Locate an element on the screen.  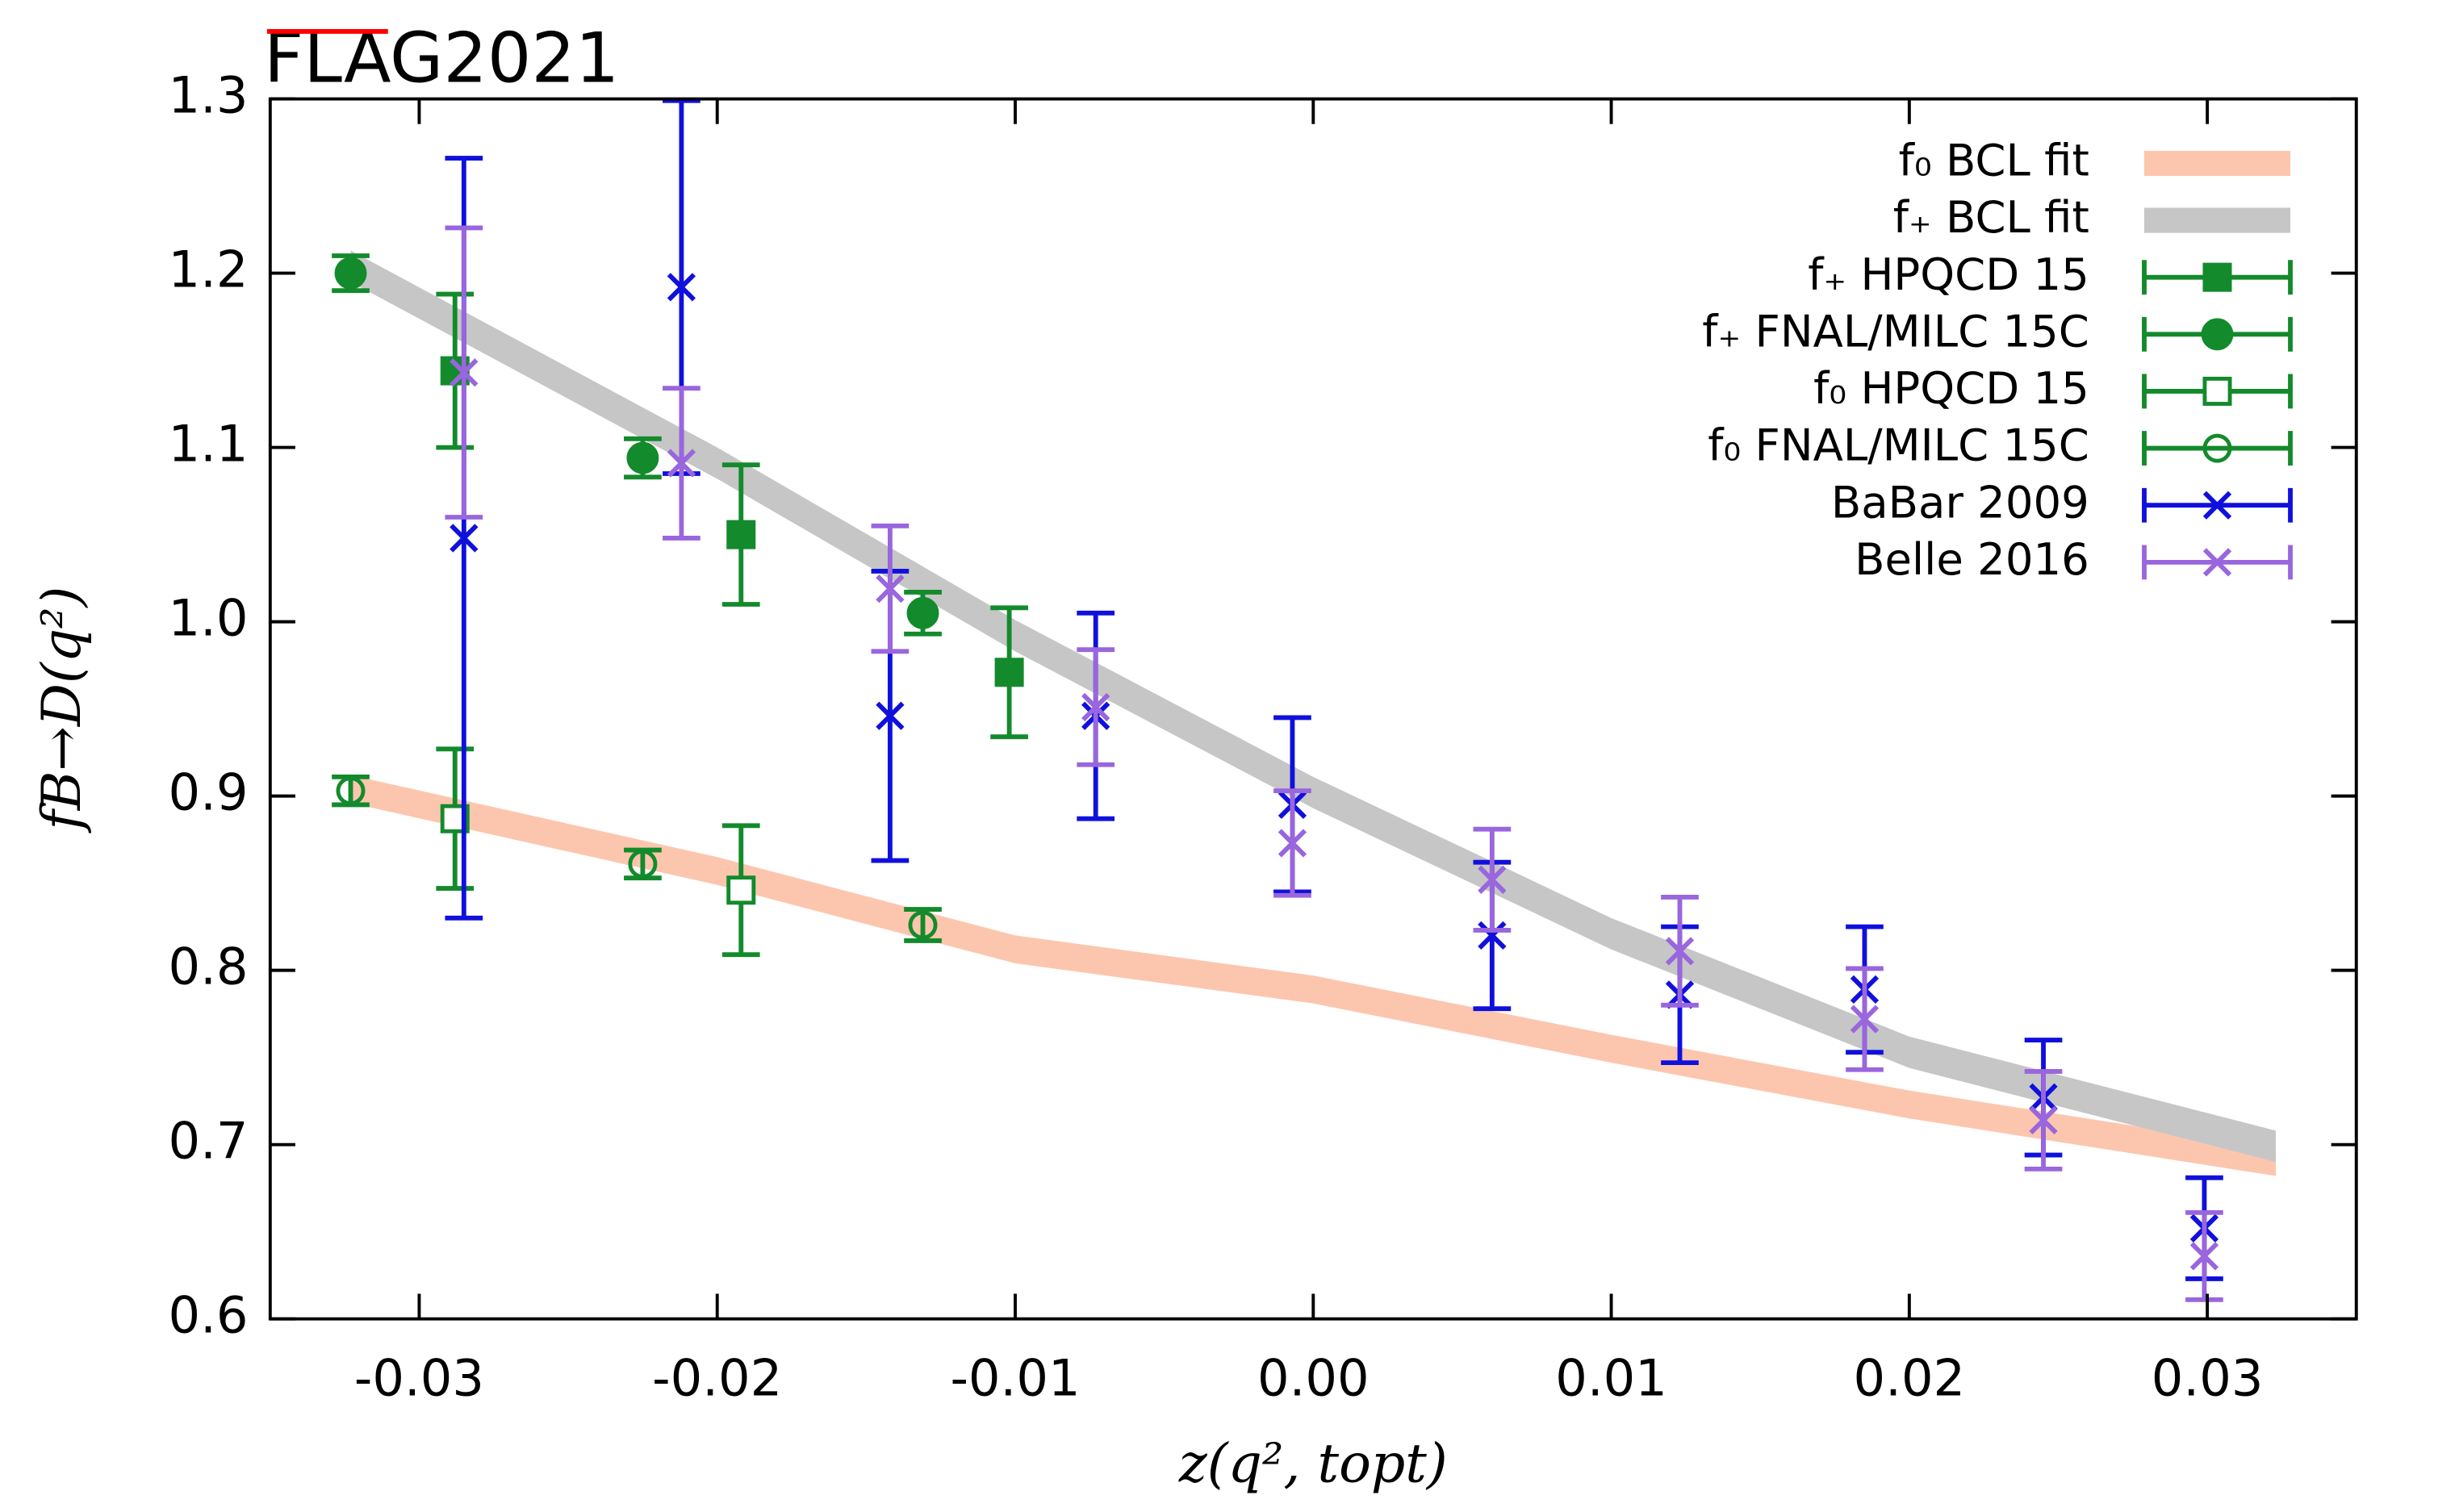
y-tick-label: 1.1 is located at coordinates (209, 444).